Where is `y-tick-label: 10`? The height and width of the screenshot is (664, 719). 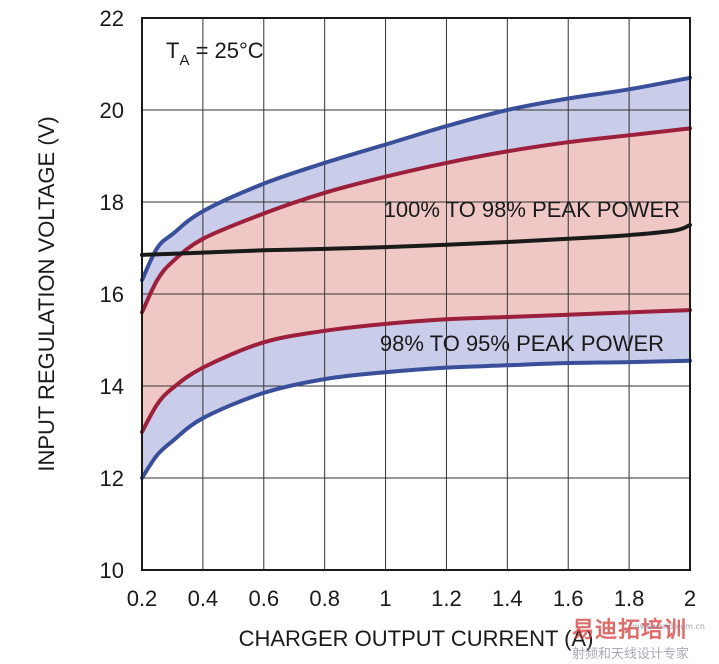 y-tick-label: 10 is located at coordinates (112, 570).